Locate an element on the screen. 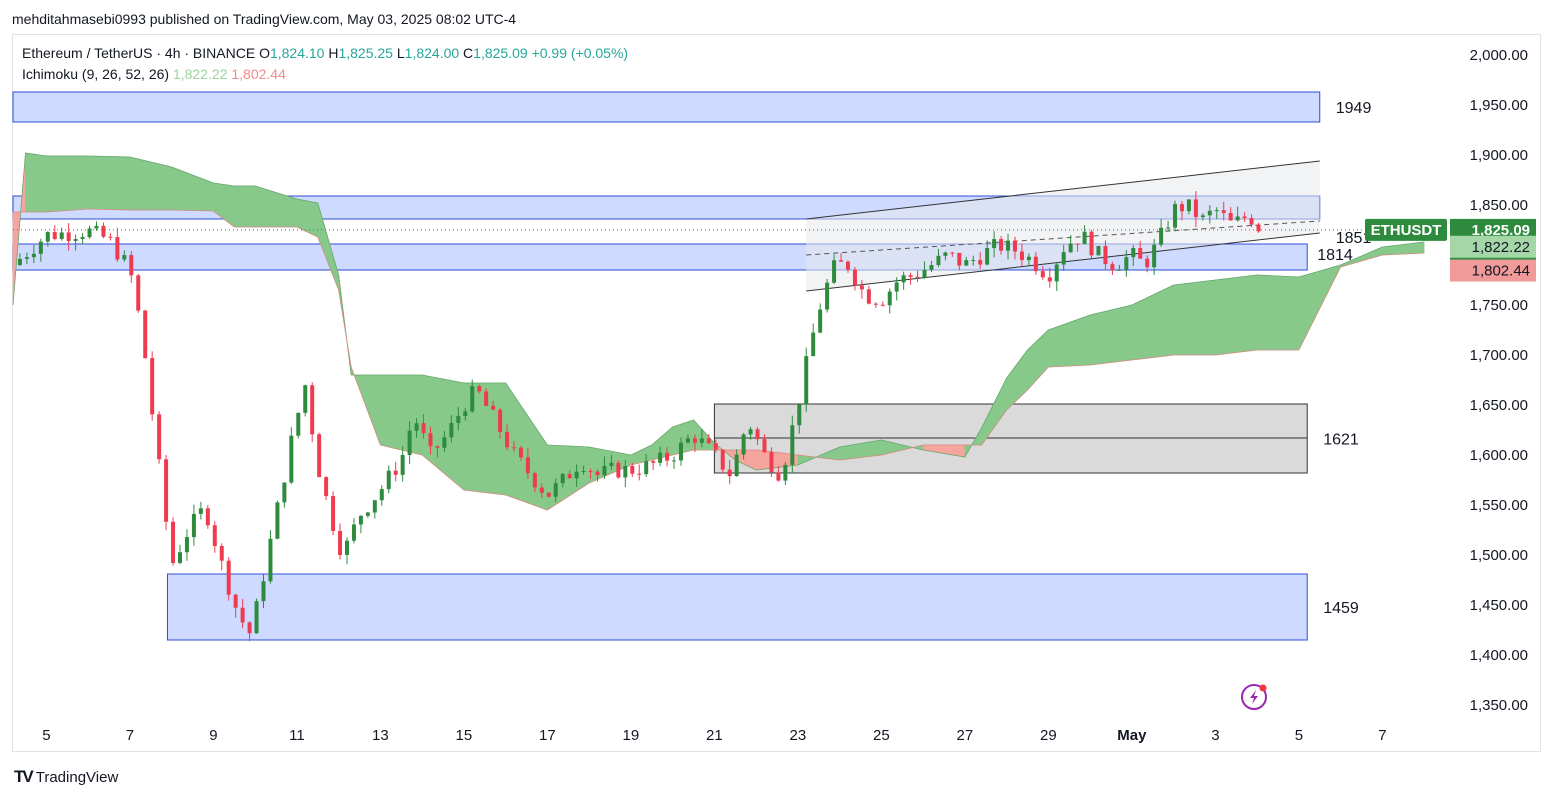 The height and width of the screenshot is (798, 1554). symbol-tag is located at coordinates (1406, 229).